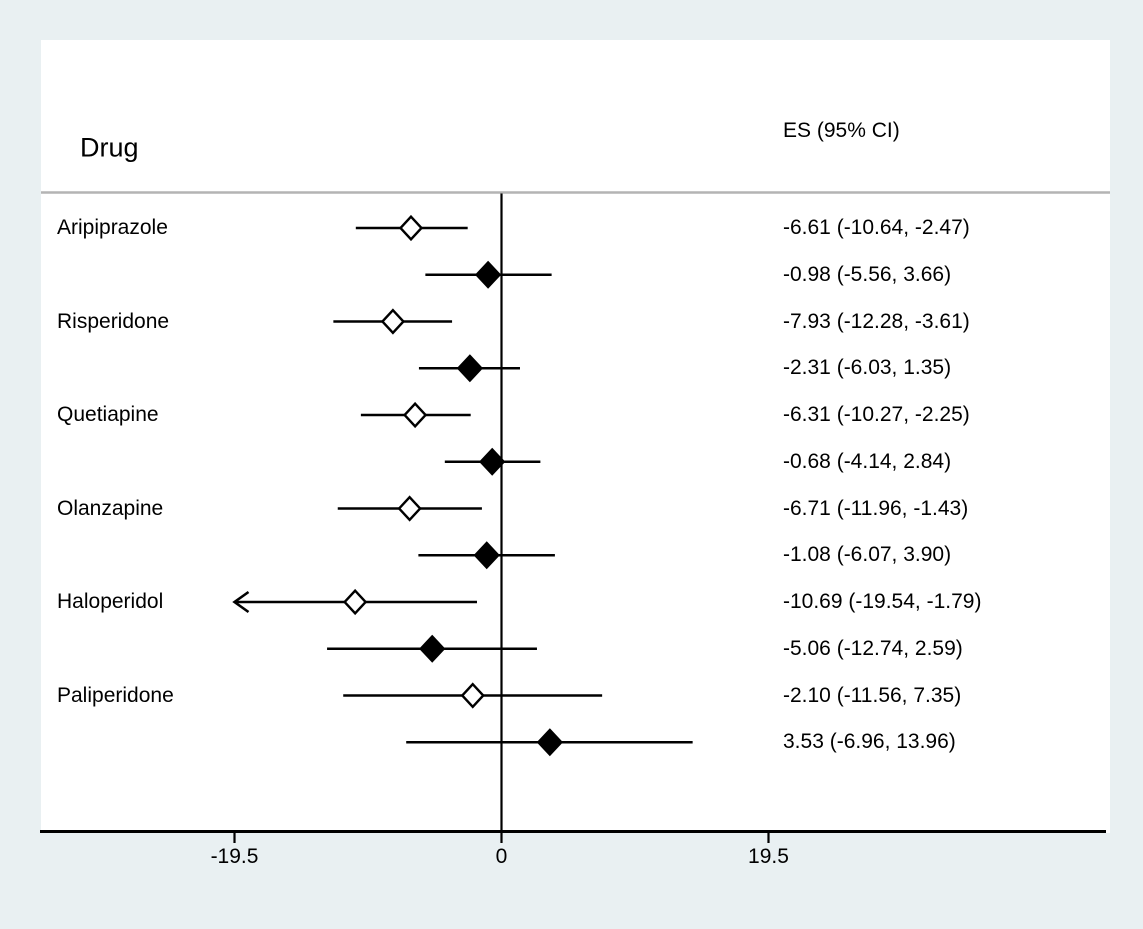  What do you see at coordinates (501, 856) in the screenshot?
I see `x-tick-label: 0` at bounding box center [501, 856].